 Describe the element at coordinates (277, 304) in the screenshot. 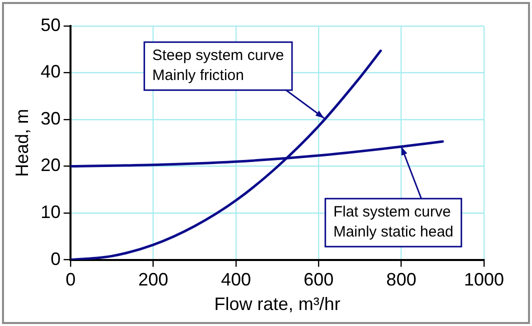

I see `x-axis-title: Flow rate, m³/hr` at that location.